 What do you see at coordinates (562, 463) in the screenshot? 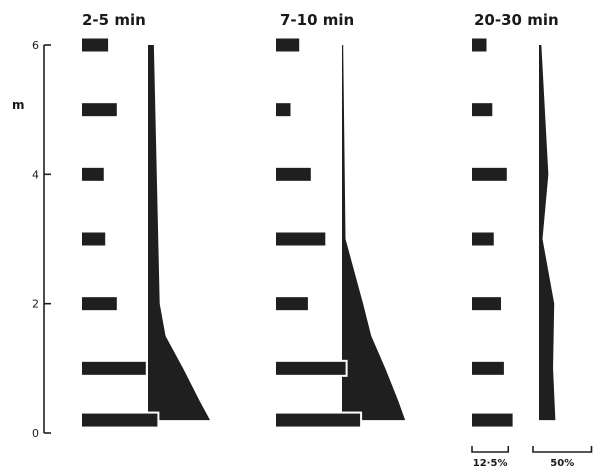
I see `scale-label: 50%` at bounding box center [562, 463].